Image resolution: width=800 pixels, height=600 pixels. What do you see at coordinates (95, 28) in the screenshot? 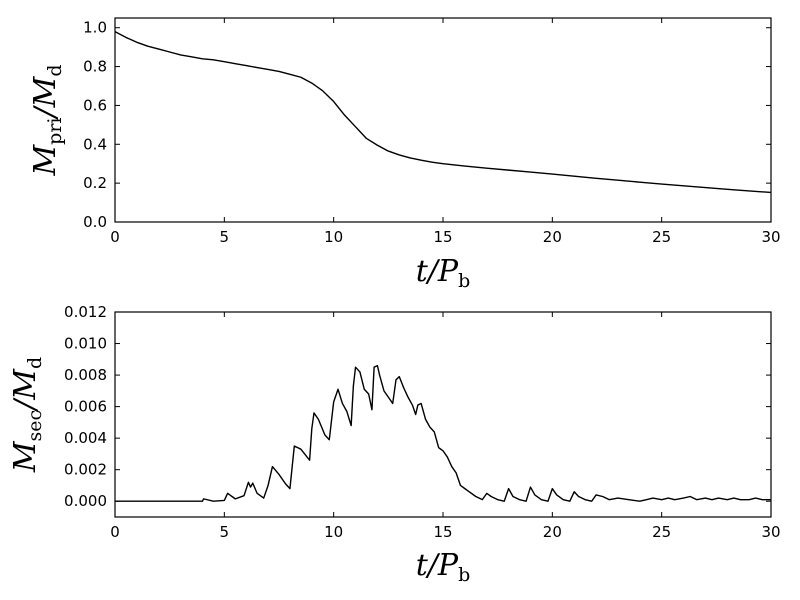
I see `y-tick-label: 1.0` at bounding box center [95, 28].